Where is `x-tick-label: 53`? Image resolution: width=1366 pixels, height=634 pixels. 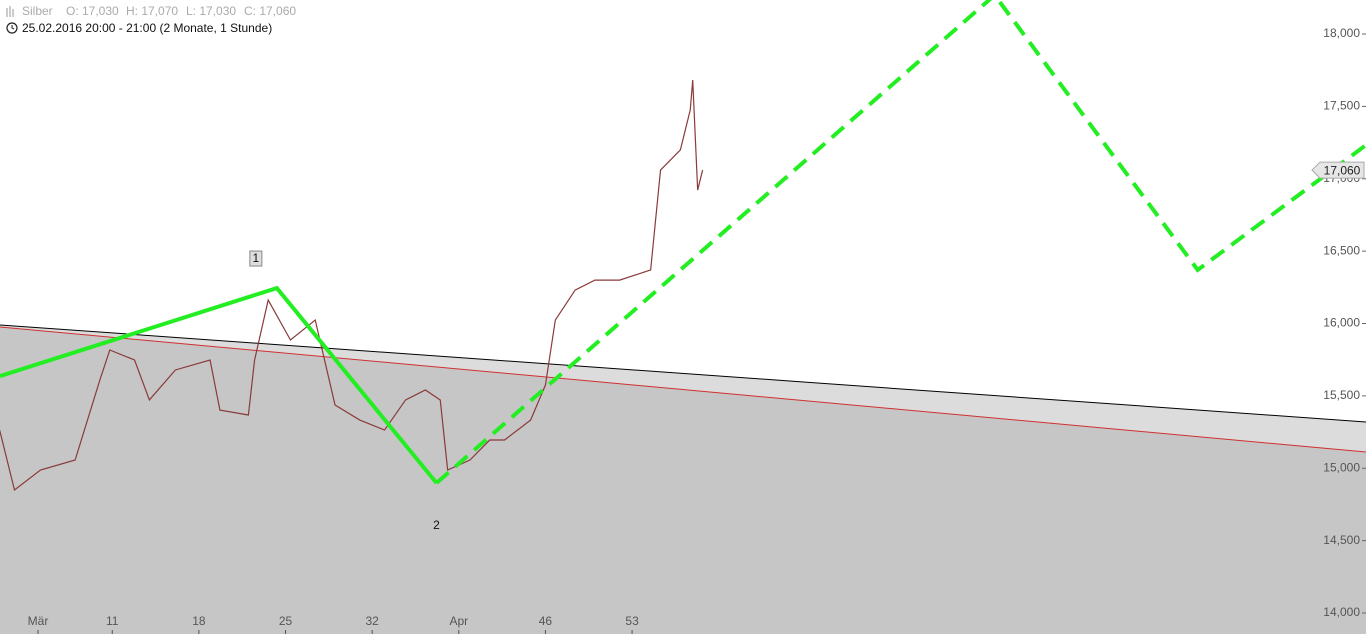 x-tick-label: 53 is located at coordinates (632, 621).